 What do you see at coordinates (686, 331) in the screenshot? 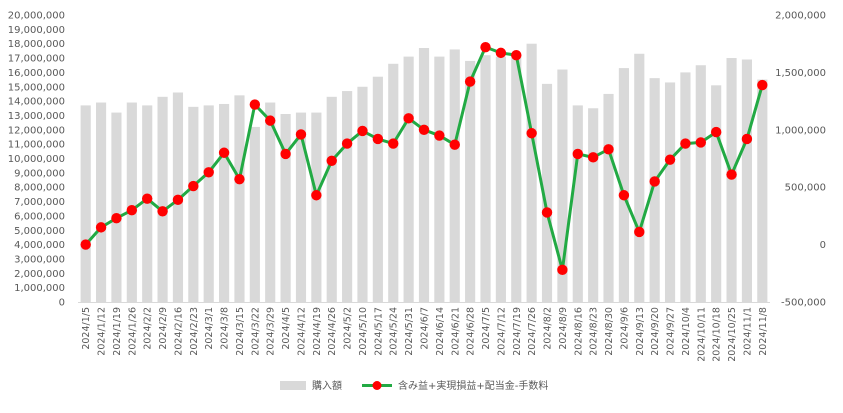
I see `x-tick-label: 2024/10/4` at bounding box center [686, 331].